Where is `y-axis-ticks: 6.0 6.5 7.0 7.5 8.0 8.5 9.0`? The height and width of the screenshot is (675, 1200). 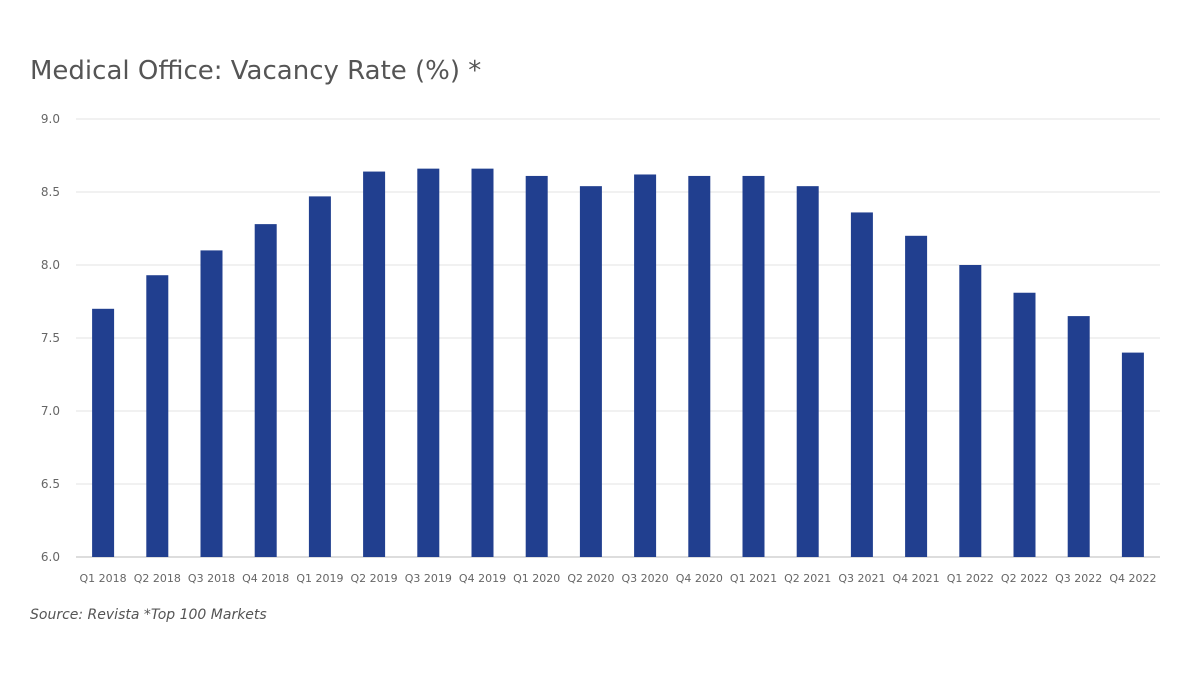 y-axis-ticks: 6.0 6.5 7.0 7.5 8.0 8.5 9.0 is located at coordinates (50, 338).